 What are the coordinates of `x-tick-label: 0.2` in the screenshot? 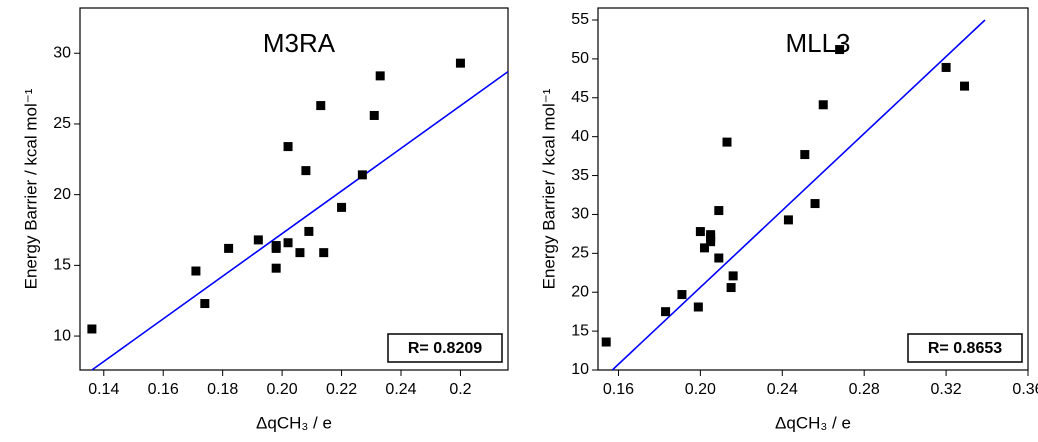 It's located at (460, 389).